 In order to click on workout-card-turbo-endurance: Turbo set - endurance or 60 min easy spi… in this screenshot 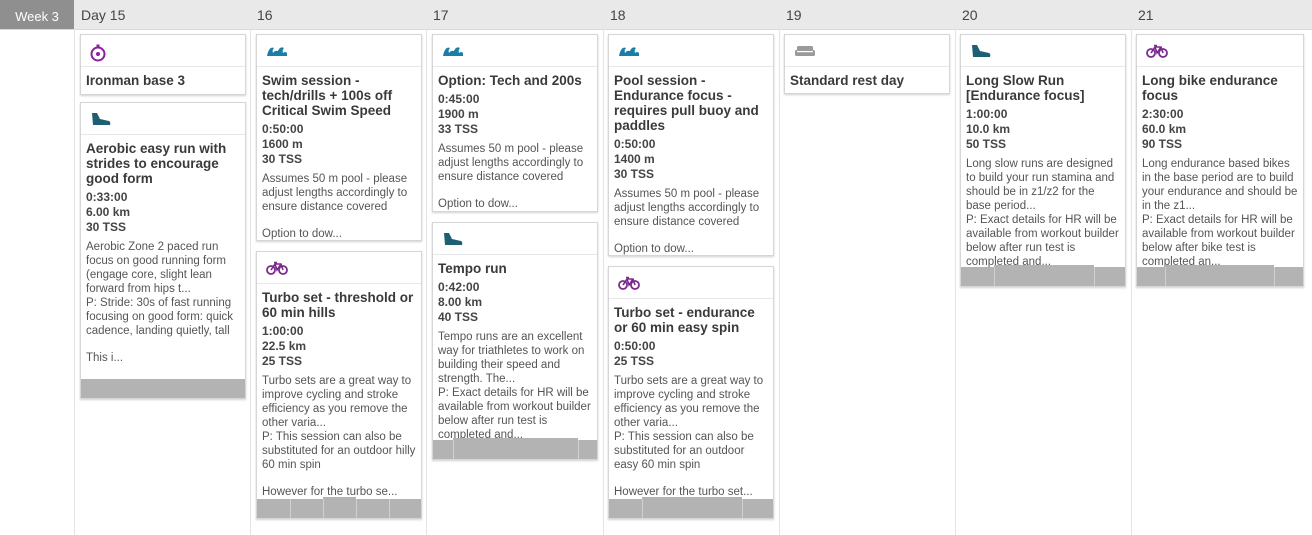, I will do `click(691, 392)`.